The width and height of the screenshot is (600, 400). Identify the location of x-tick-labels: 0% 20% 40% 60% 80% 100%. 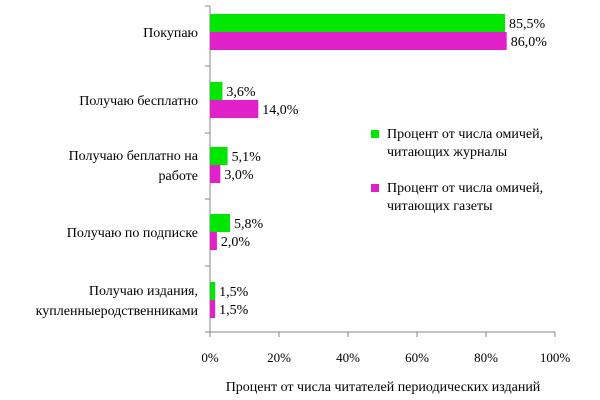
(385, 357).